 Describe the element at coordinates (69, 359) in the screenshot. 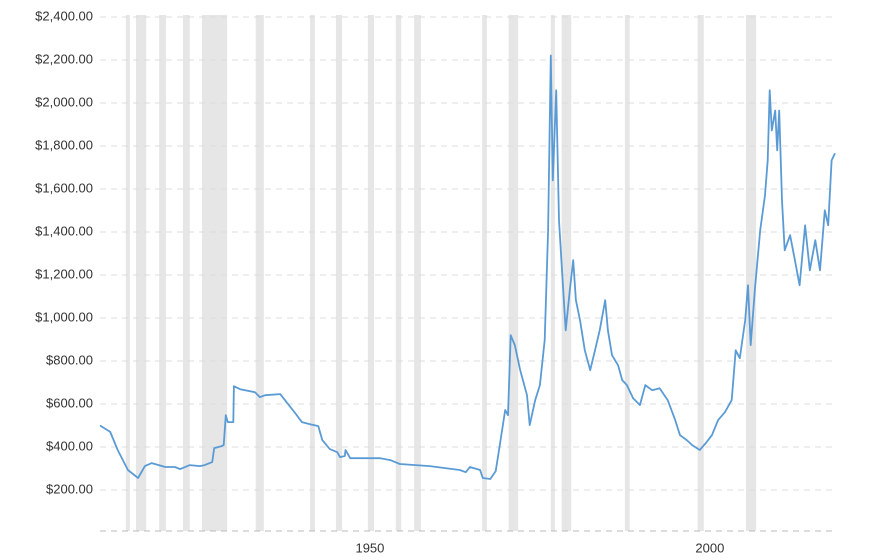

I see `y-tick-label: $800.00` at that location.